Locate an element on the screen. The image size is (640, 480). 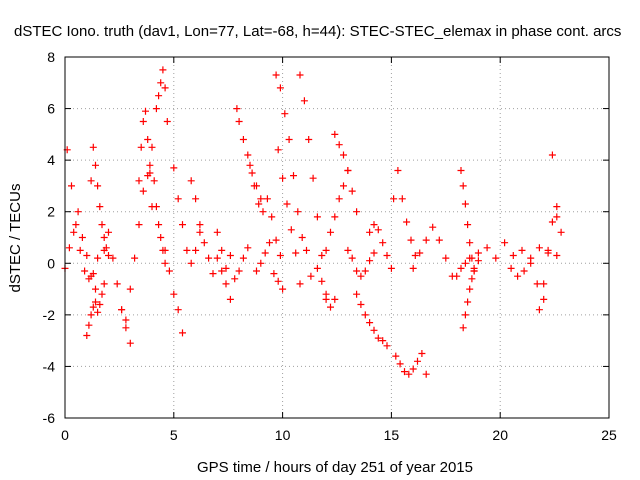
y-tick-label: 4 is located at coordinates (51, 160).